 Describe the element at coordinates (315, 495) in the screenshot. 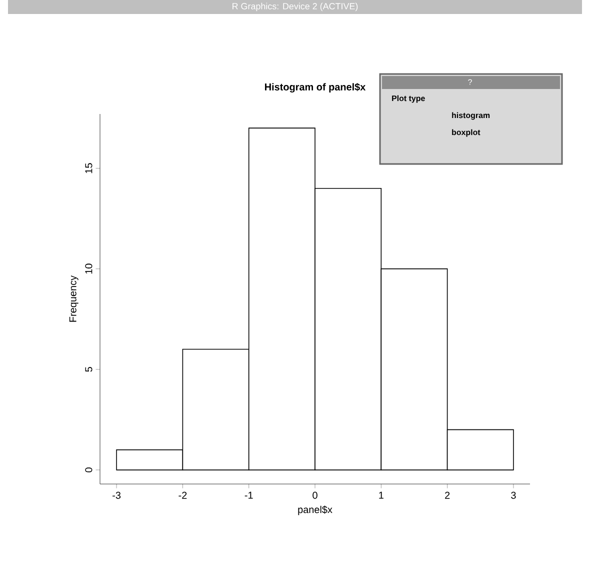

I see `x-tick-label: 0` at that location.